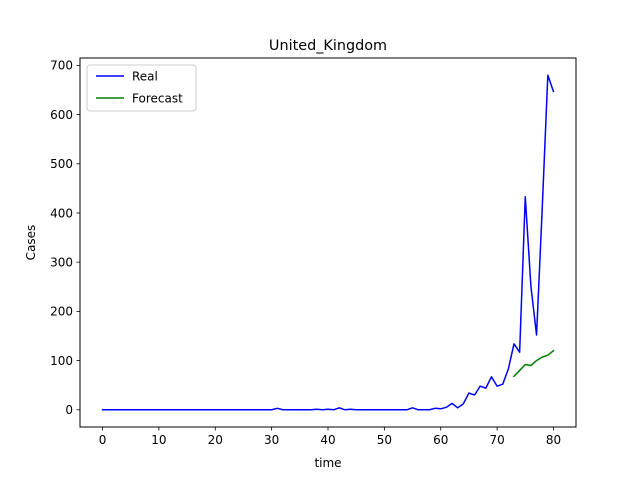  Describe the element at coordinates (158, 440) in the screenshot. I see `x-tick-label: 10` at that location.